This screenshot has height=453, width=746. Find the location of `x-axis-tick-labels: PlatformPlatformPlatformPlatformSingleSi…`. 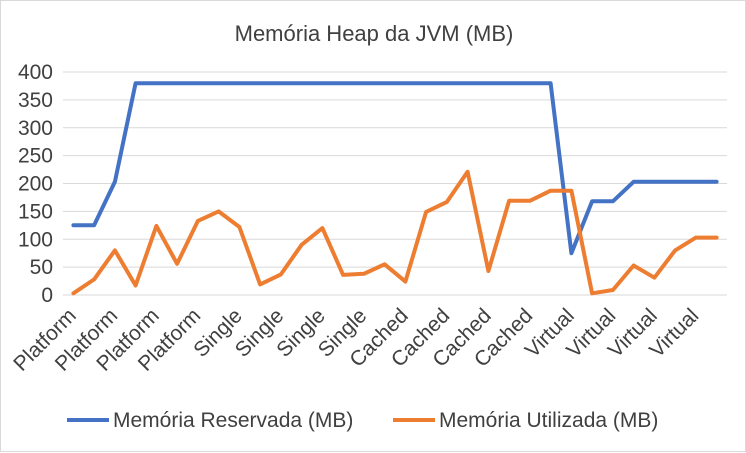

x-axis-tick-labels: PlatformPlatformPlatformPlatformSingleSi… is located at coordinates (356, 340).